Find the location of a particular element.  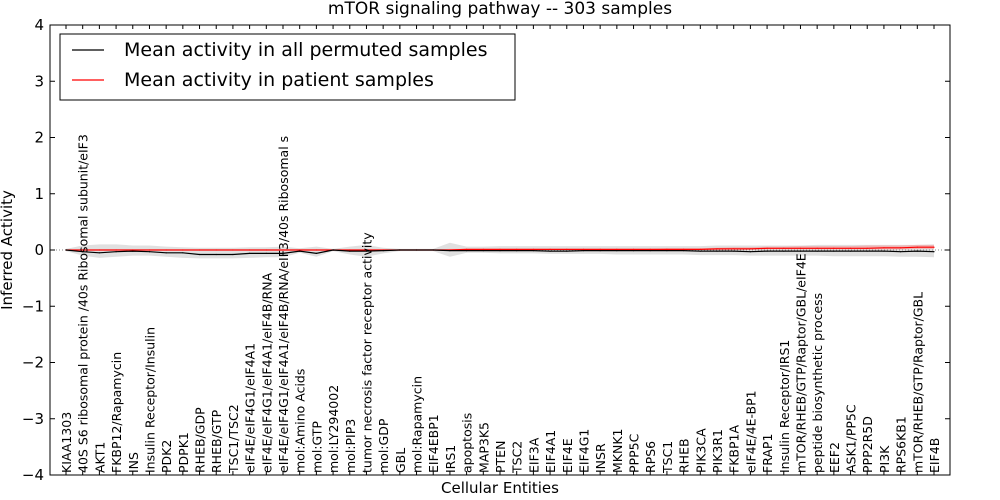

y-tick-label: 3 is located at coordinates (39, 81).